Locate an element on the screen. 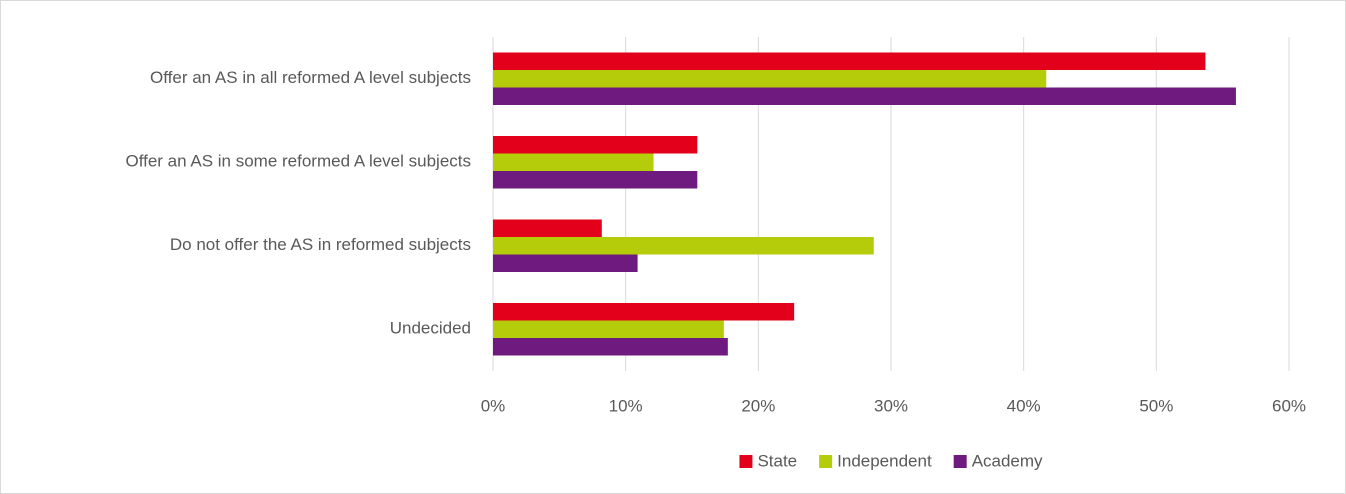  legend-label: Independent is located at coordinates (884, 460).